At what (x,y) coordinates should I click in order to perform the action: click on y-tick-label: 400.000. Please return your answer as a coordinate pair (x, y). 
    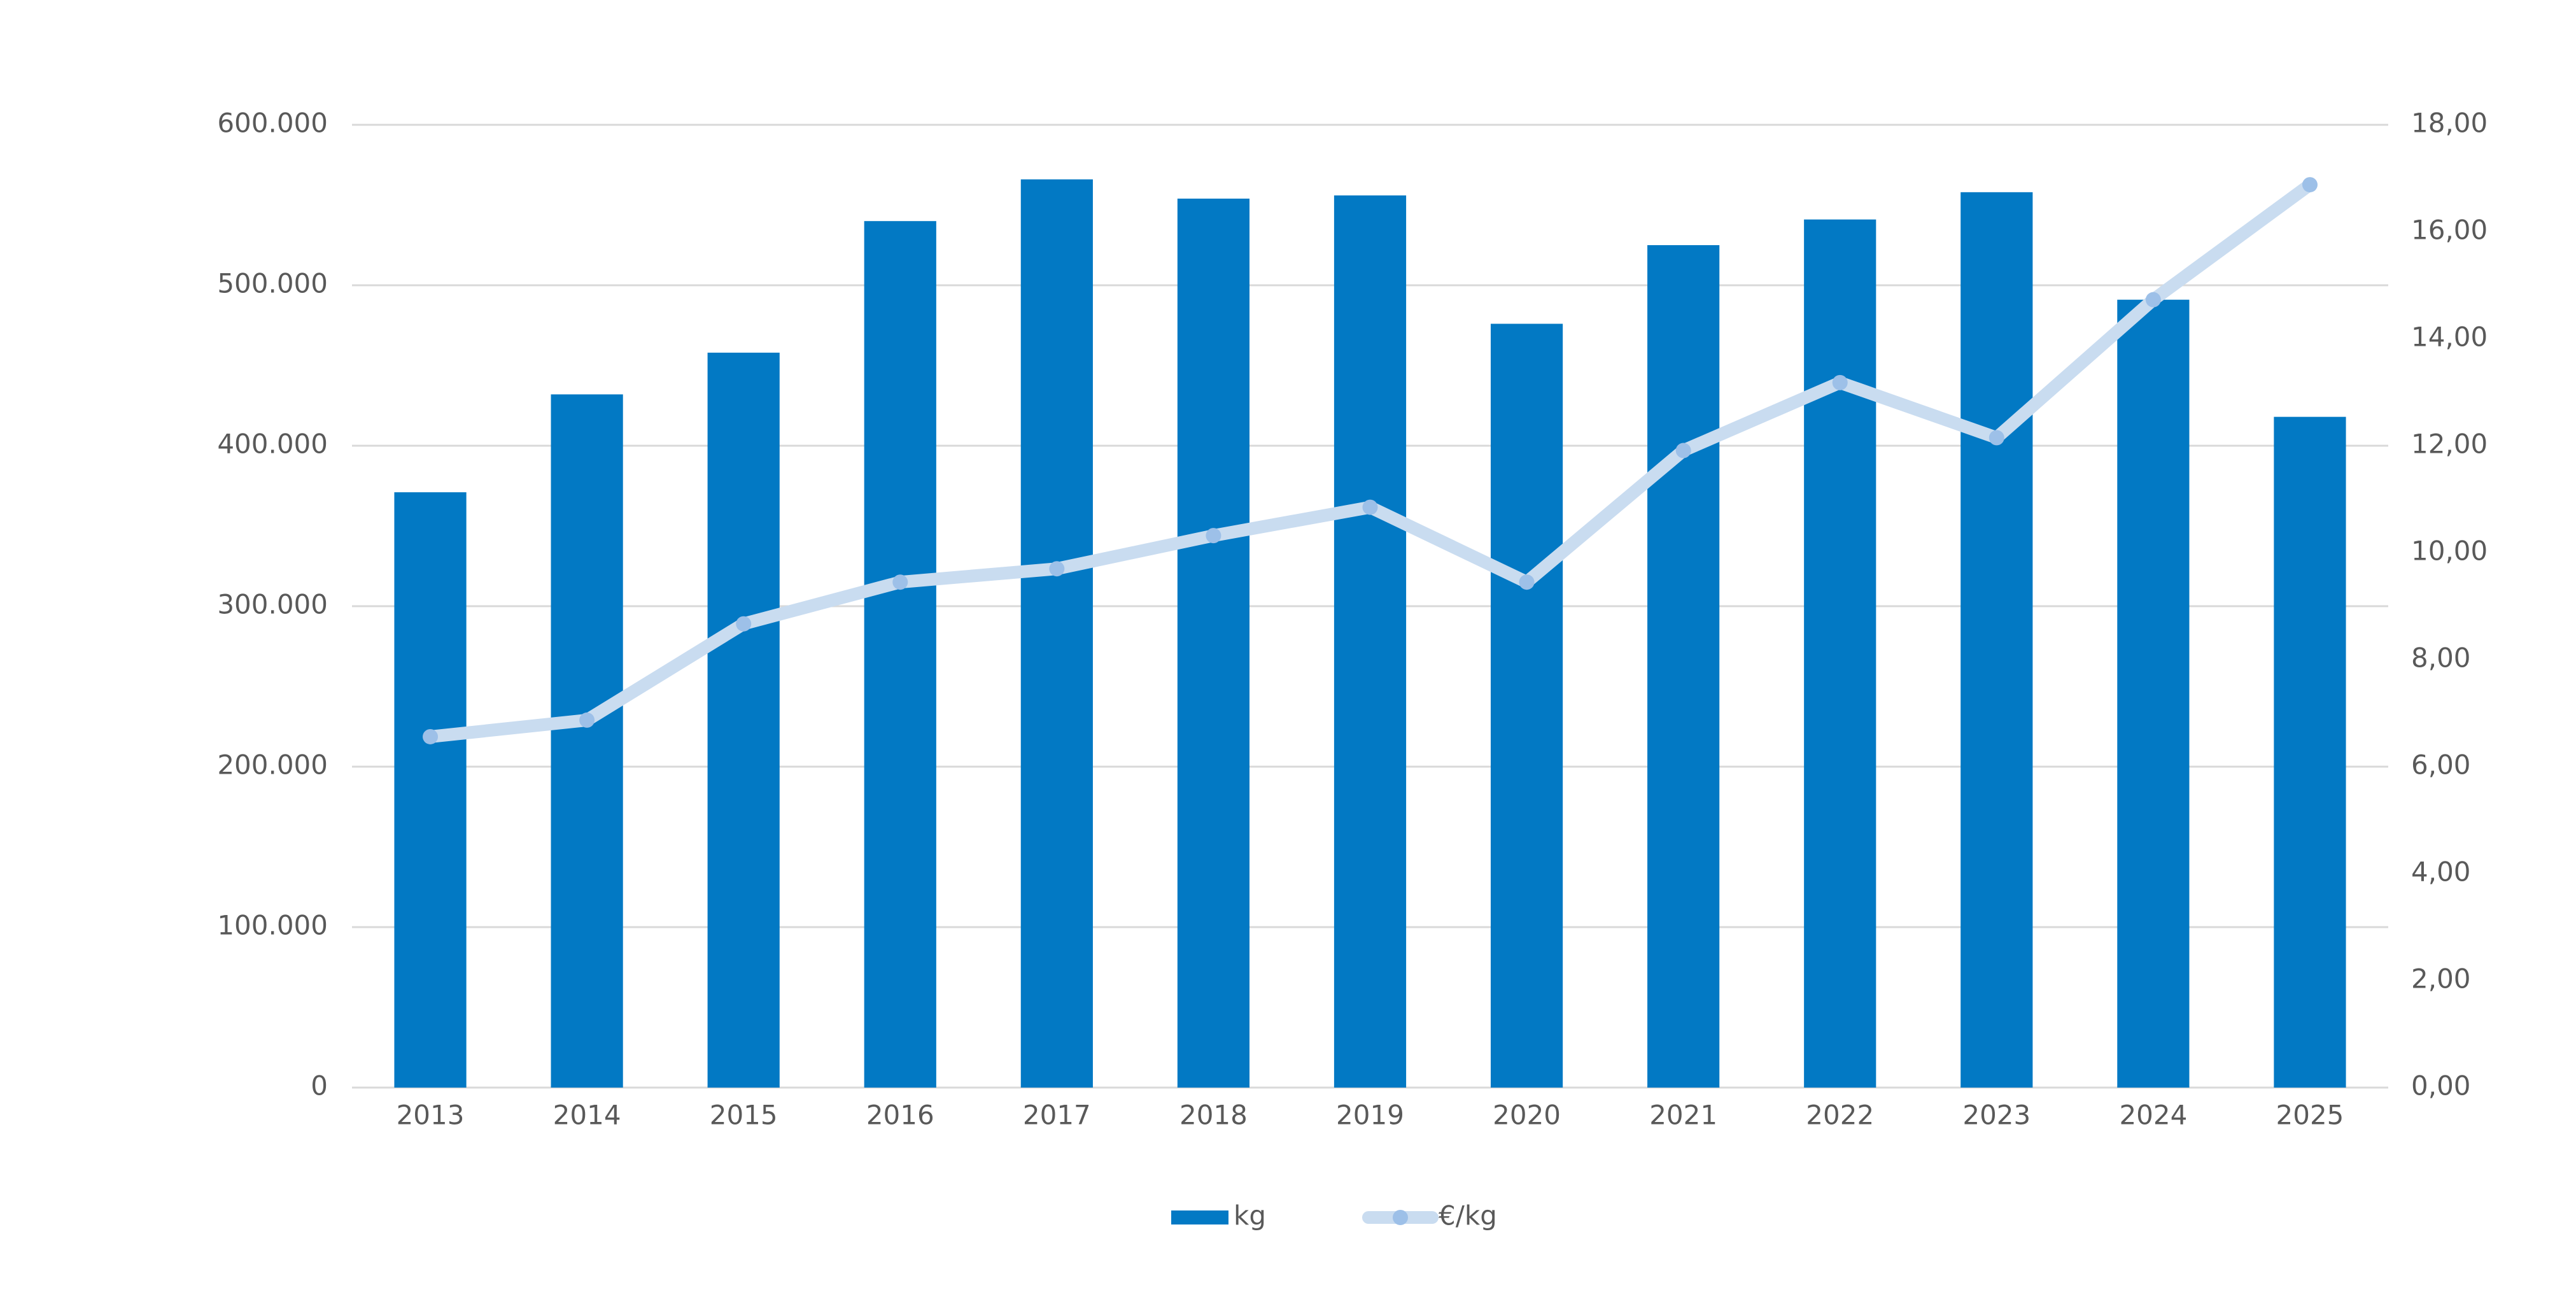
    Looking at the image, I should click on (273, 444).